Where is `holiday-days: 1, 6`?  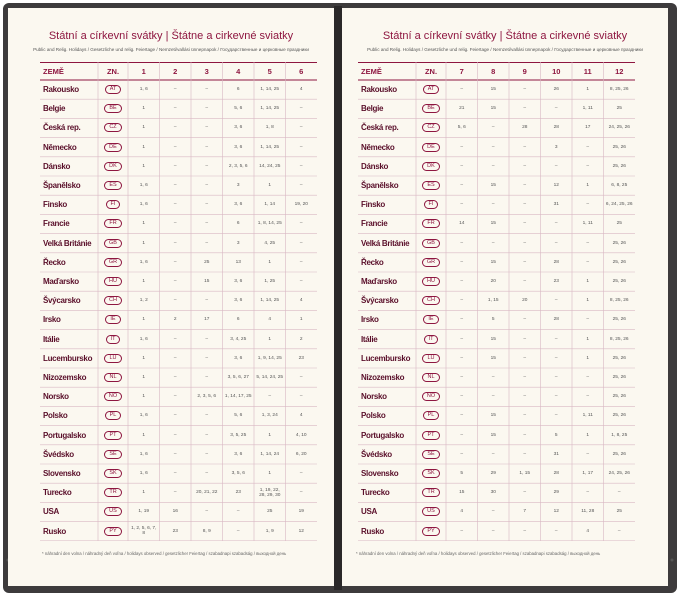 holiday-days: 1, 6 is located at coordinates (143, 262).